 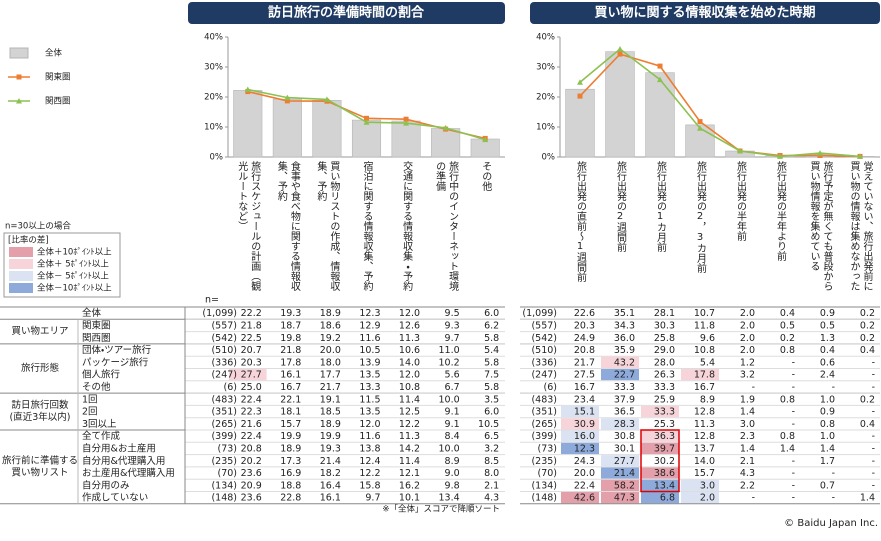 I want to click on n-value: (6), so click(x=230, y=387).